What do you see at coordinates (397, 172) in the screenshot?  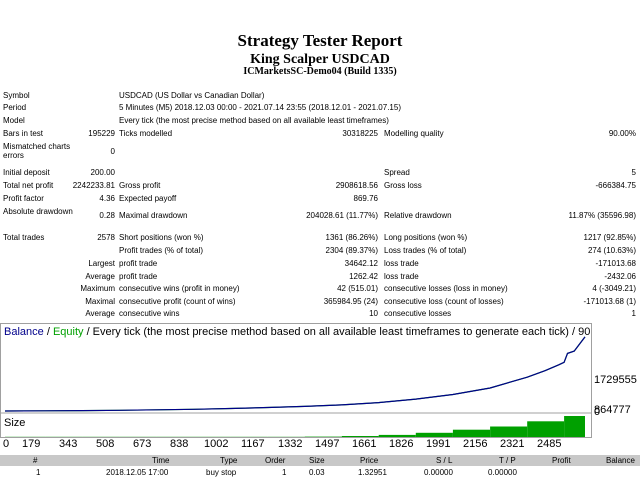 I see `spread-label: Spread` at bounding box center [397, 172].